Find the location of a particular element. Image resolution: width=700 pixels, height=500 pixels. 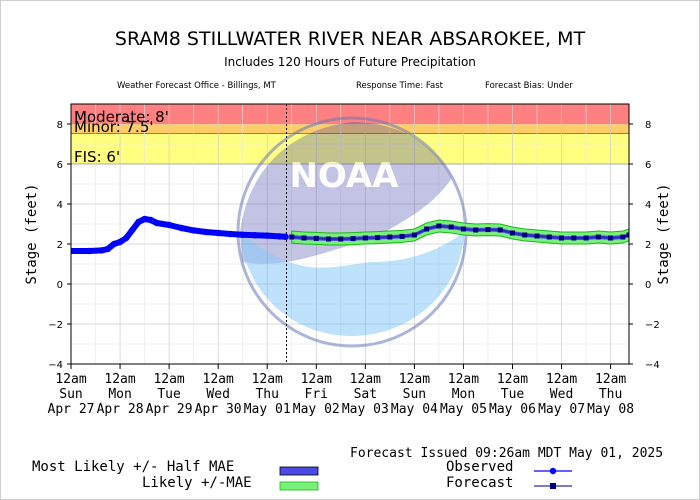

x-tick-label: May 06 is located at coordinates (512, 409).